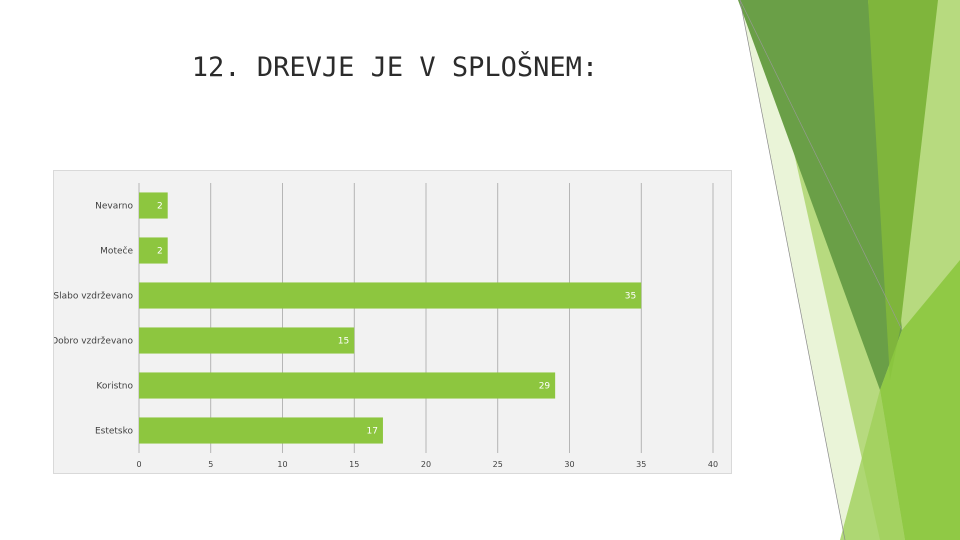  What do you see at coordinates (93, 342) in the screenshot?
I see `category-label: Dobro vzdrževano` at bounding box center [93, 342].